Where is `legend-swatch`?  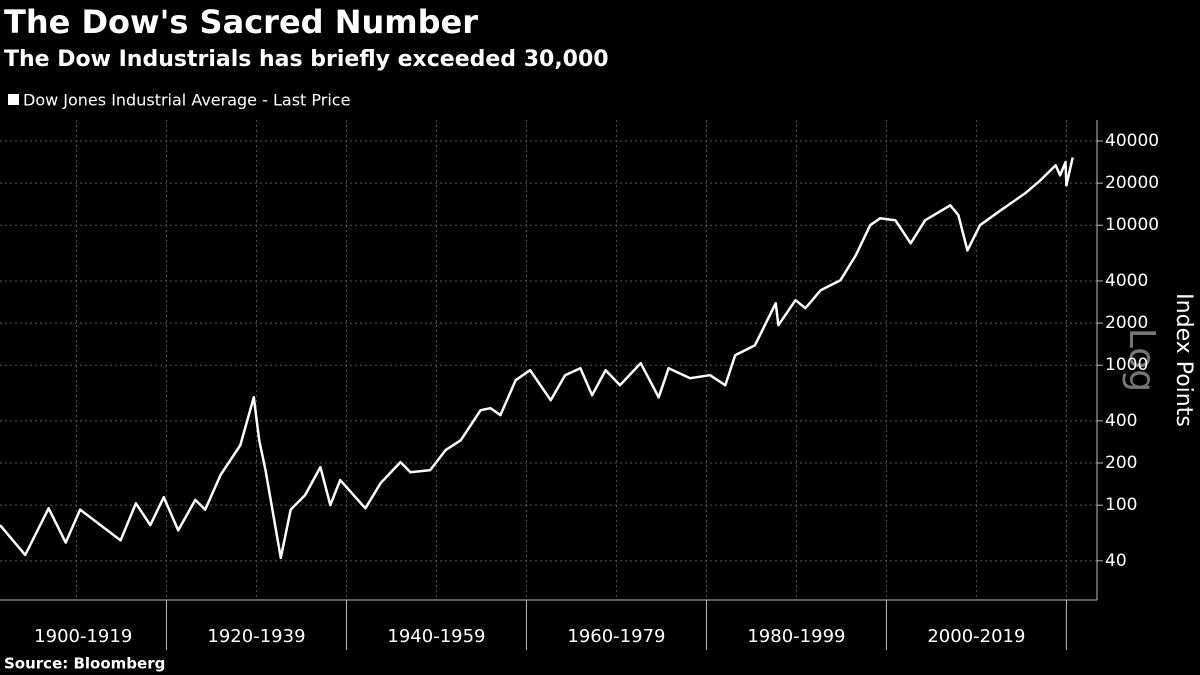 legend-swatch is located at coordinates (13, 99).